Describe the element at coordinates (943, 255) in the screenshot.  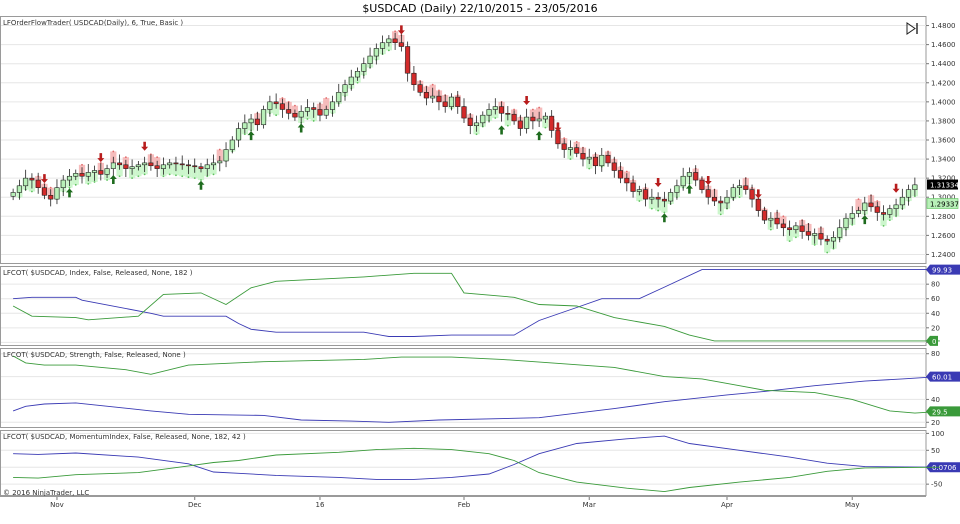
I see `y-tick-label: 1.2400` at that location.